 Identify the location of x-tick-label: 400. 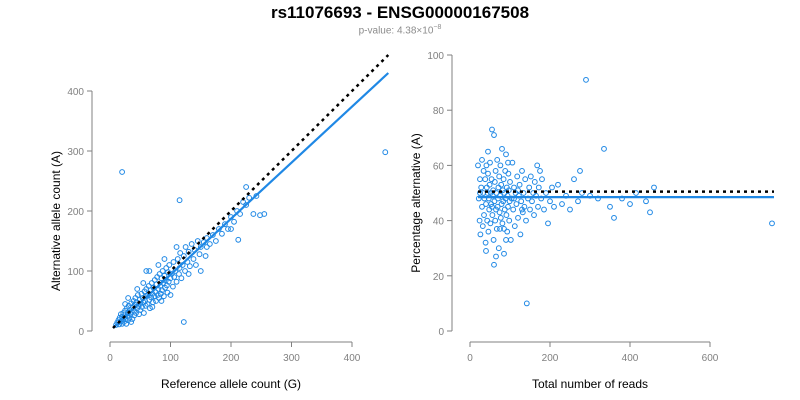
(630, 358).